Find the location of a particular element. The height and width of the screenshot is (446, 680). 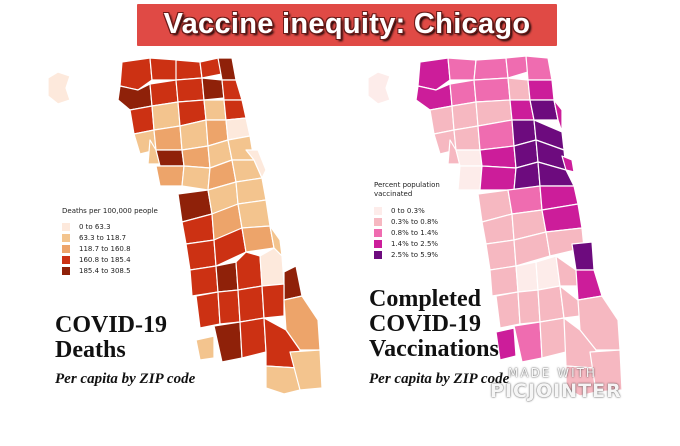

legend-item: 2.5% to 5.9% is located at coordinates (419, 254).